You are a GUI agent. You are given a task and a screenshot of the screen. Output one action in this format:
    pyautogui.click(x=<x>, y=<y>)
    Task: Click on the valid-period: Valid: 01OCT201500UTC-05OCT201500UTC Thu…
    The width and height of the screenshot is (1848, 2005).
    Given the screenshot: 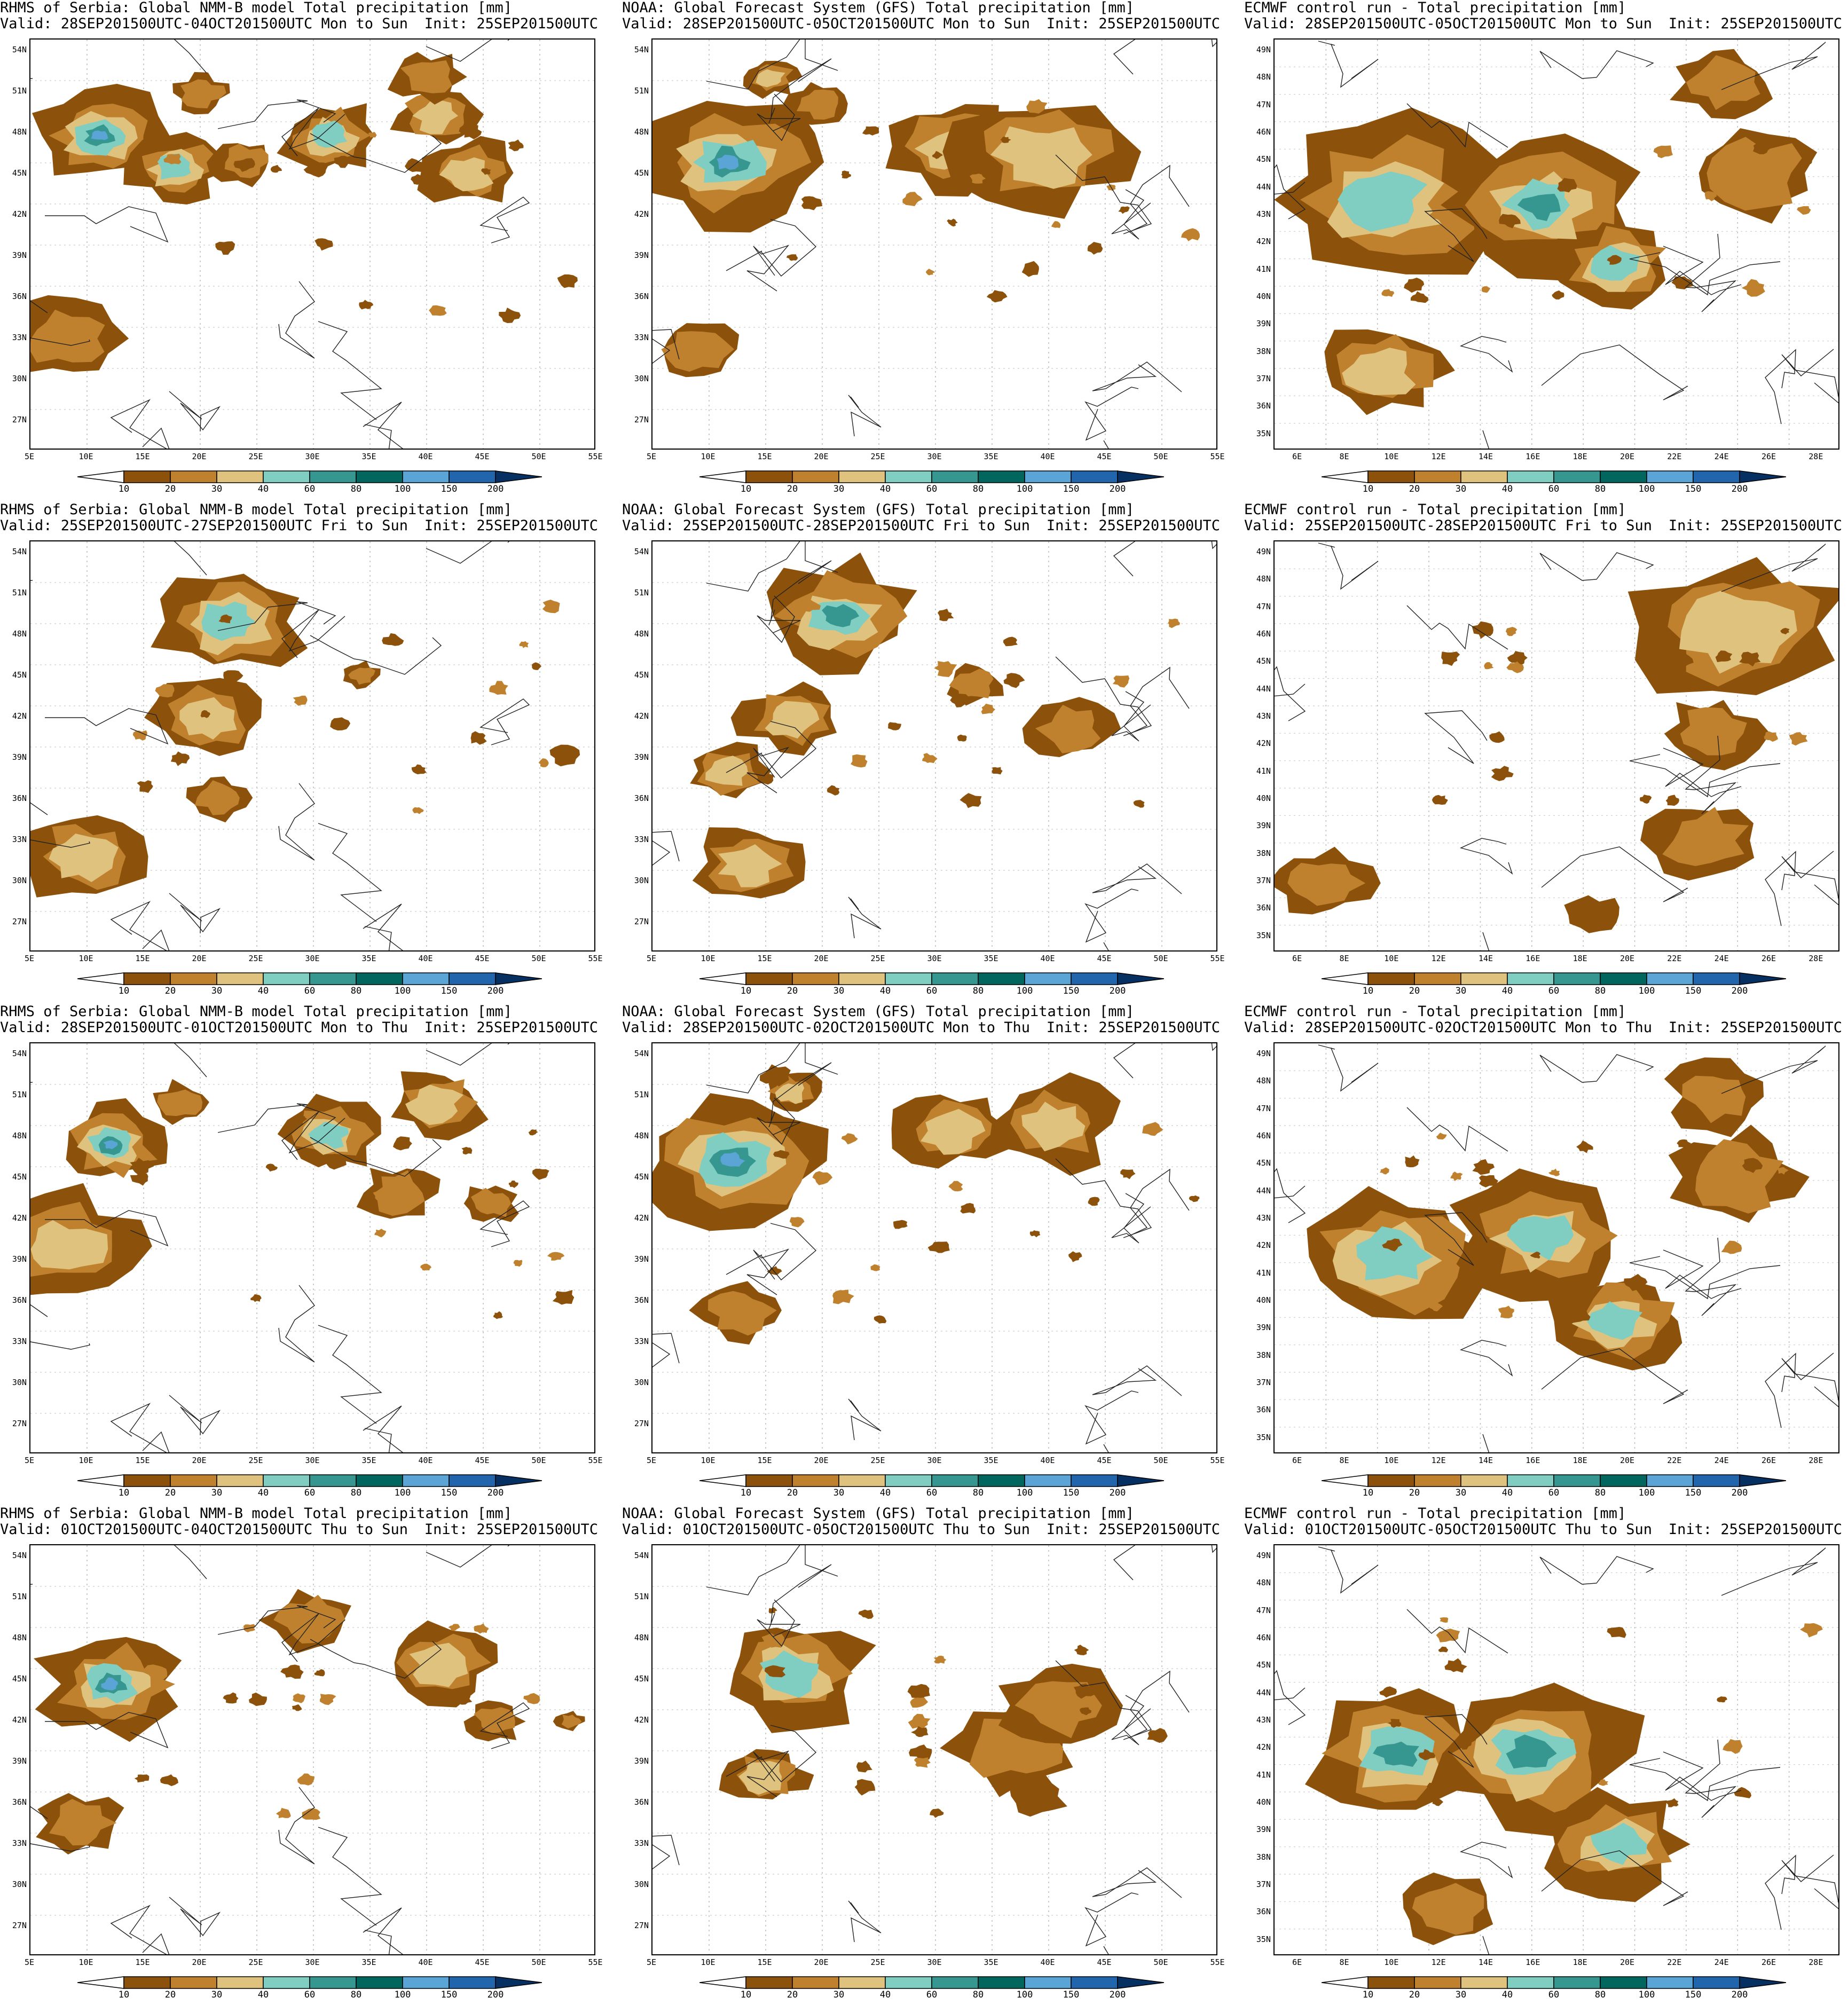 What is the action you would take?
    pyautogui.click(x=826, y=1529)
    